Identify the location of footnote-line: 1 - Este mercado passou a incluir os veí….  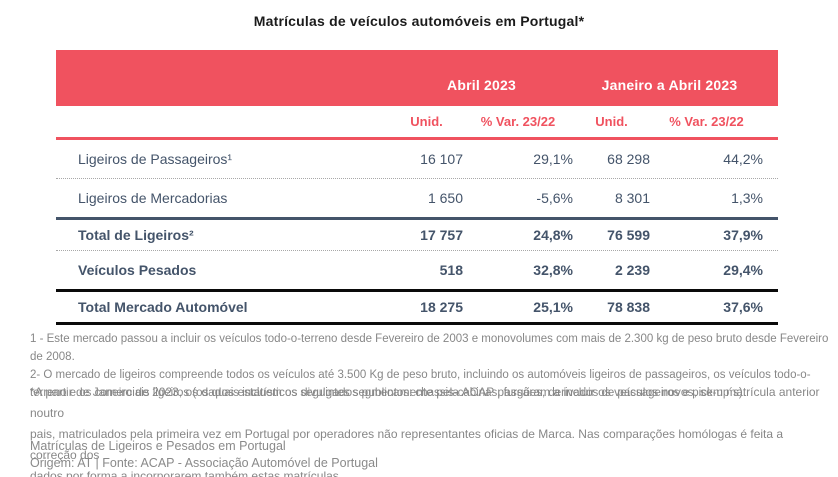
(429, 348).